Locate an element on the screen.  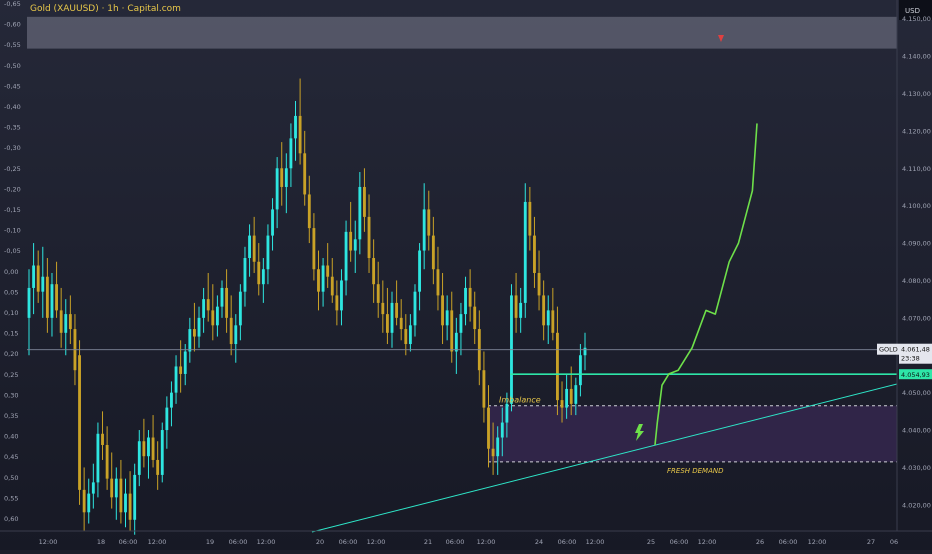
right-axis-tick: 4.050,00 is located at coordinates (916, 393).